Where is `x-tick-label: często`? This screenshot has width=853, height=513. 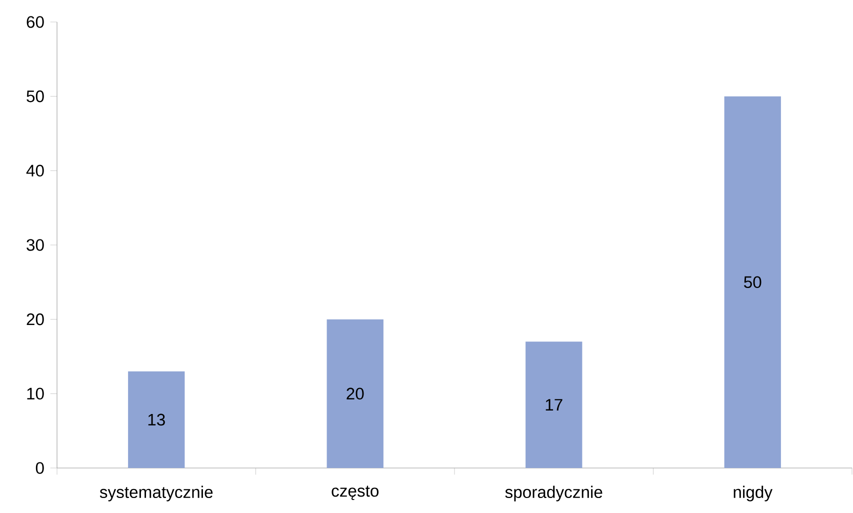 x-tick-label: często is located at coordinates (355, 493).